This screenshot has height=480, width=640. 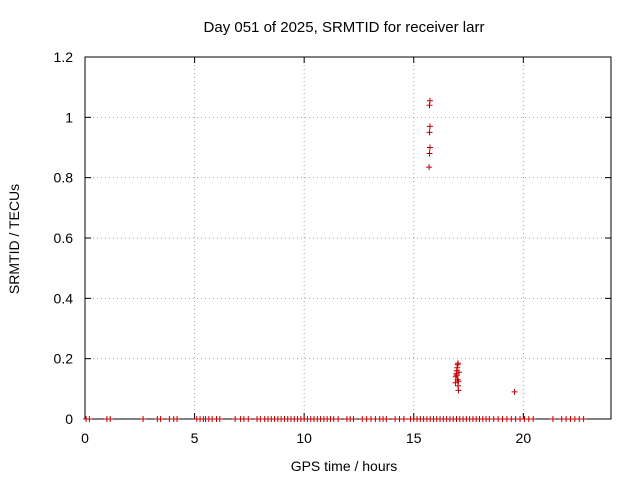 I want to click on y-tick-label: 0.8, so click(x=64, y=178).